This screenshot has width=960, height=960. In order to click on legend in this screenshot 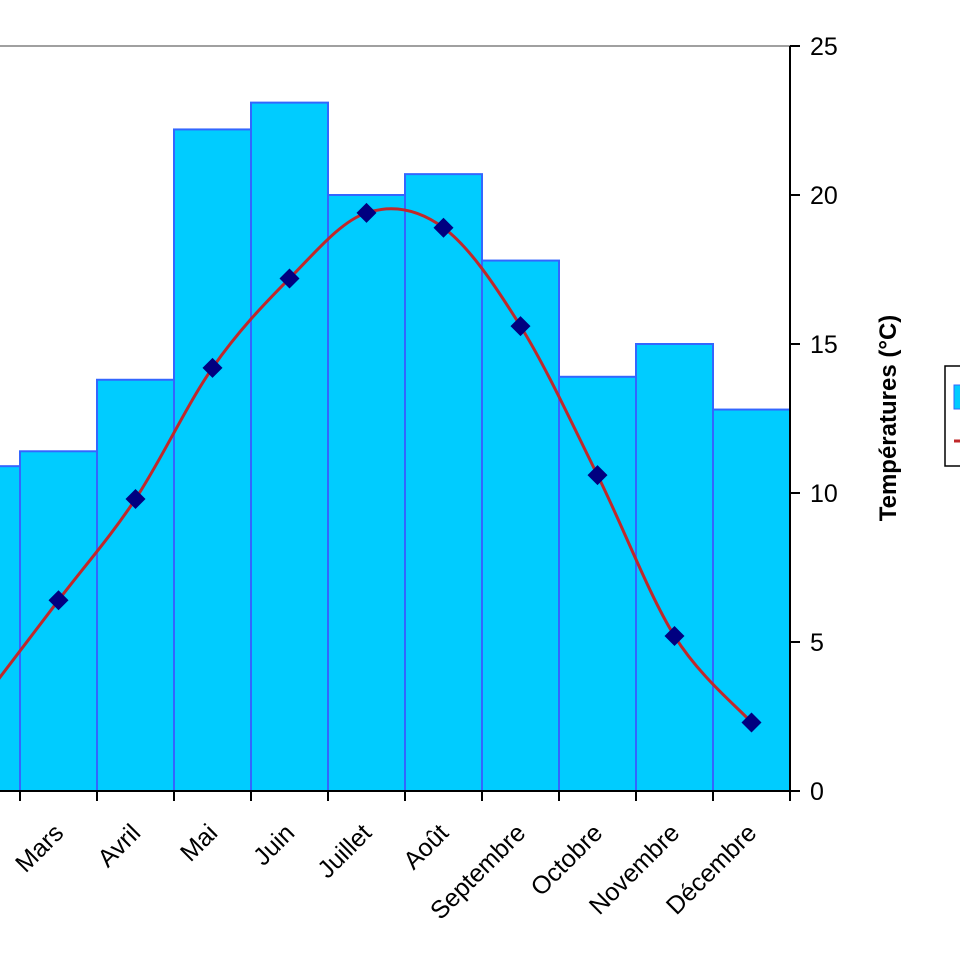, I will do `click(952, 416)`.